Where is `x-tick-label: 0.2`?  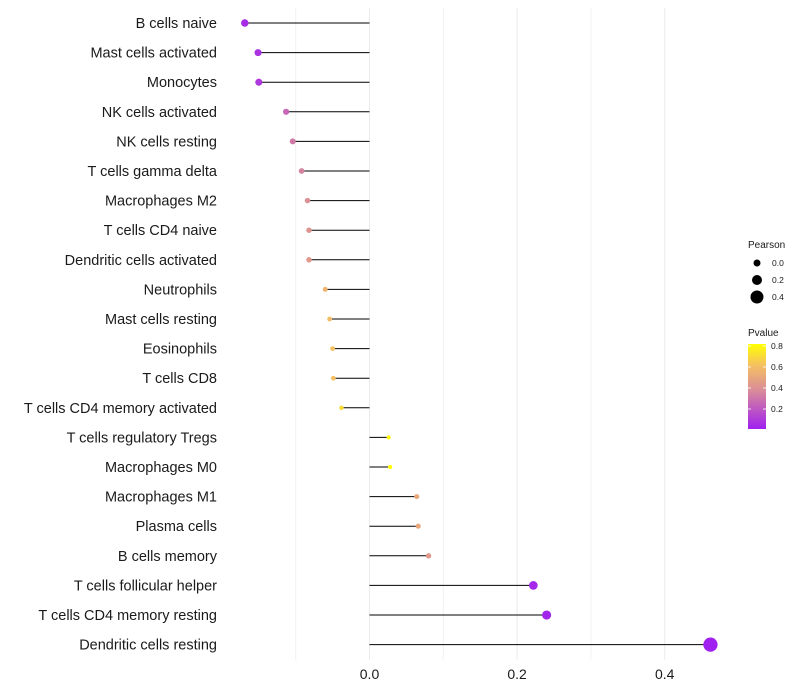
x-tick-label: 0.2 is located at coordinates (517, 674).